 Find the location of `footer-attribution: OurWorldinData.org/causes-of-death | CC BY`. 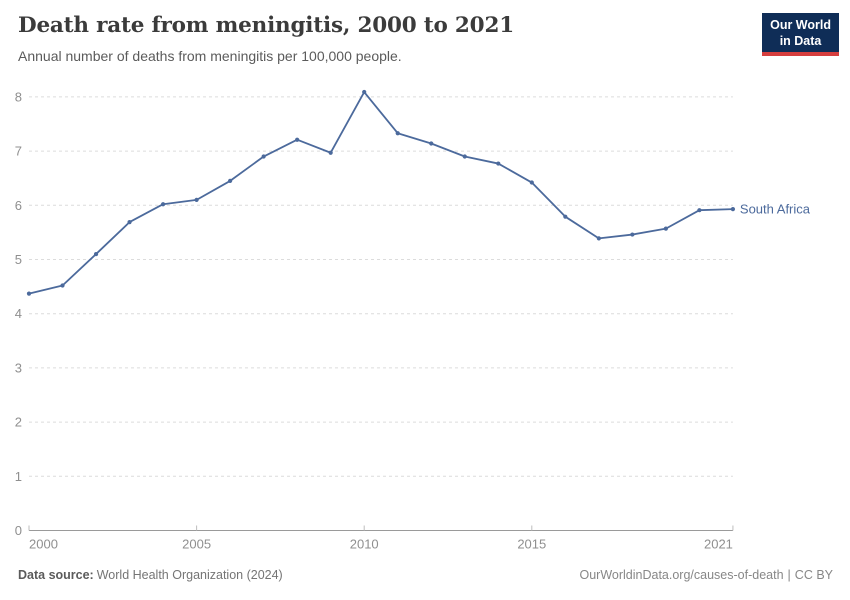

footer-attribution: OurWorldinData.org/causes-of-death | CC BY is located at coordinates (707, 575).